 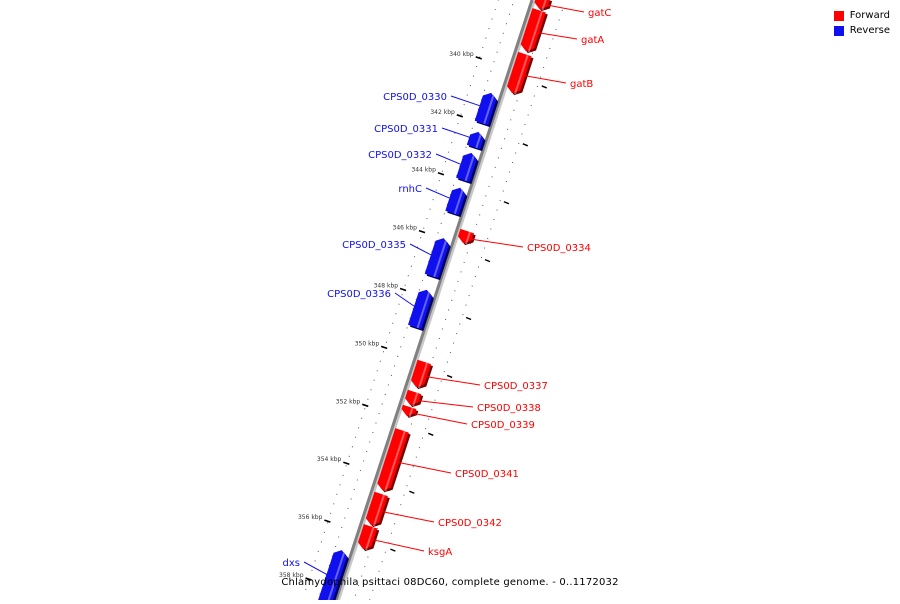 What do you see at coordinates (405, 228) in the screenshot?
I see `tick-label: 346 kbp` at bounding box center [405, 228].